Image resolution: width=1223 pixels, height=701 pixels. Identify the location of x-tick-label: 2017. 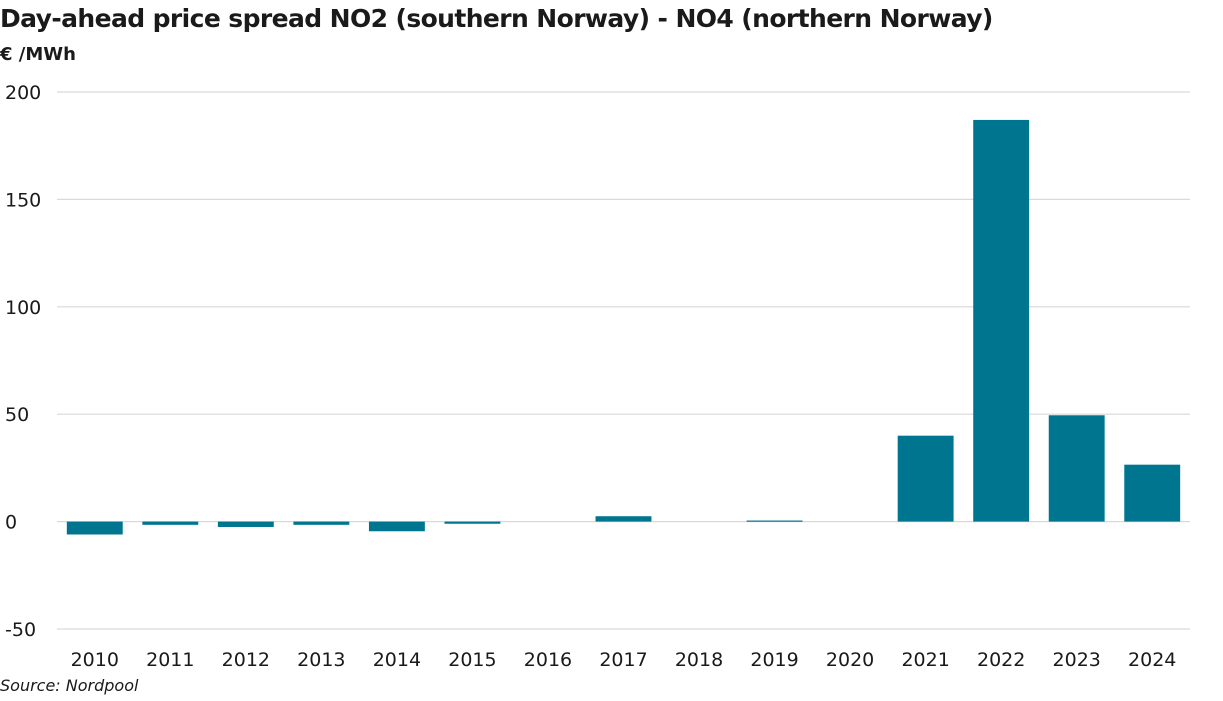
(623, 660).